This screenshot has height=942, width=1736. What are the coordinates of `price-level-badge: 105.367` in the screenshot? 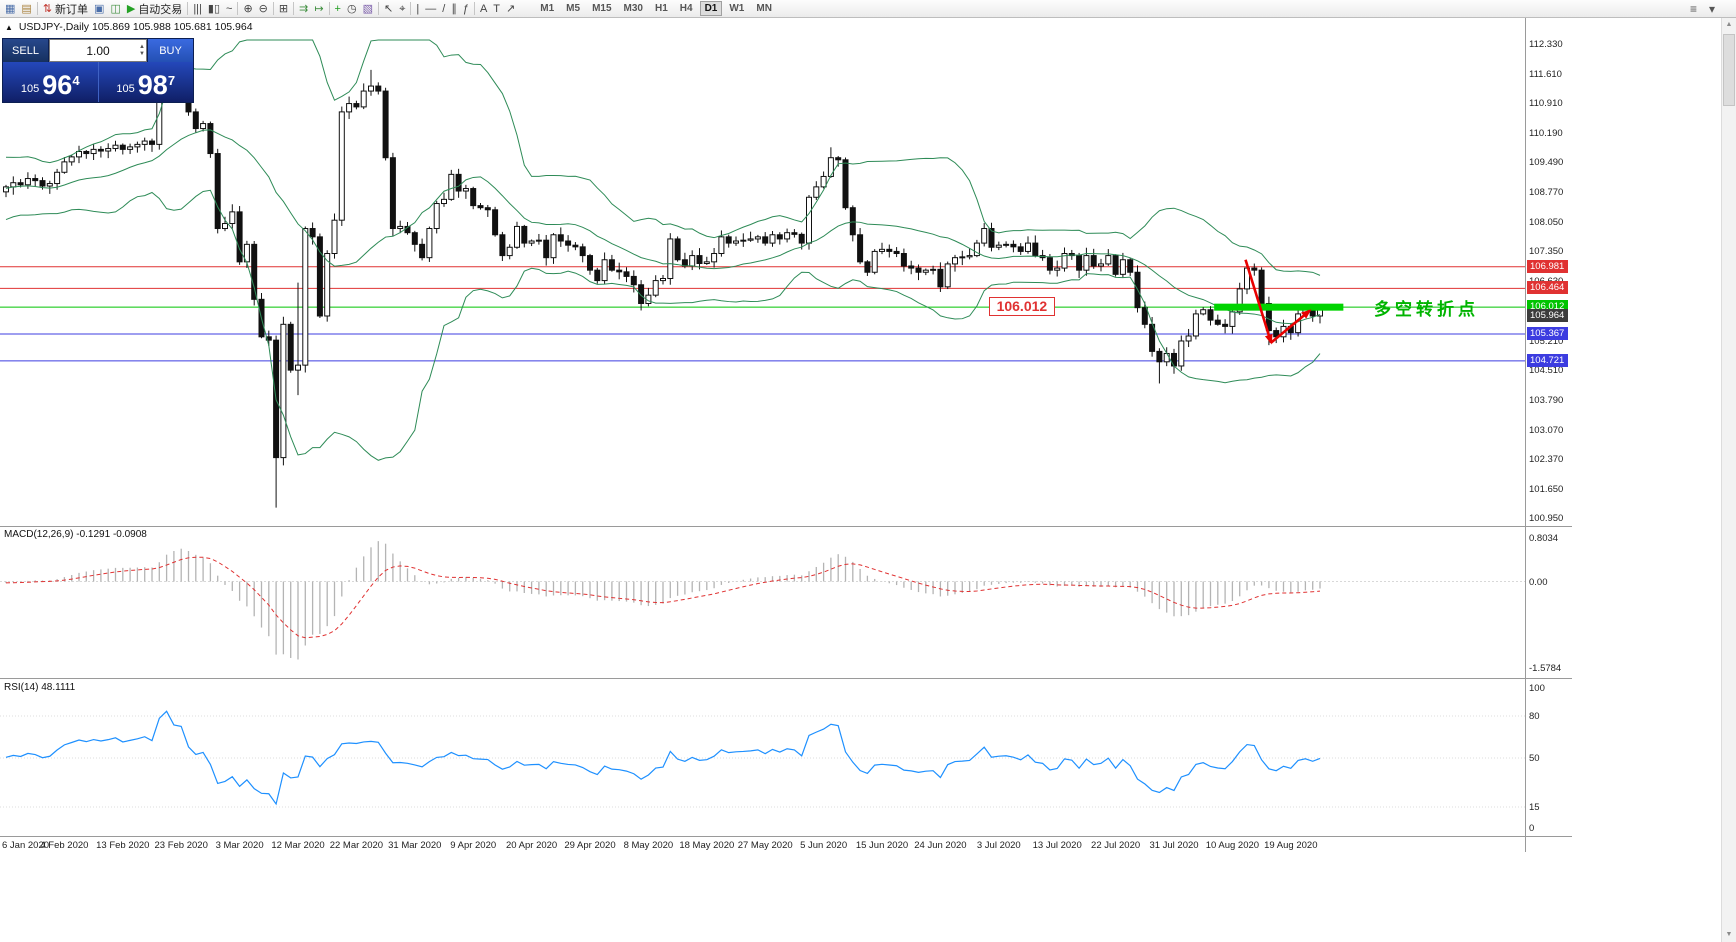 It's located at (1548, 334).